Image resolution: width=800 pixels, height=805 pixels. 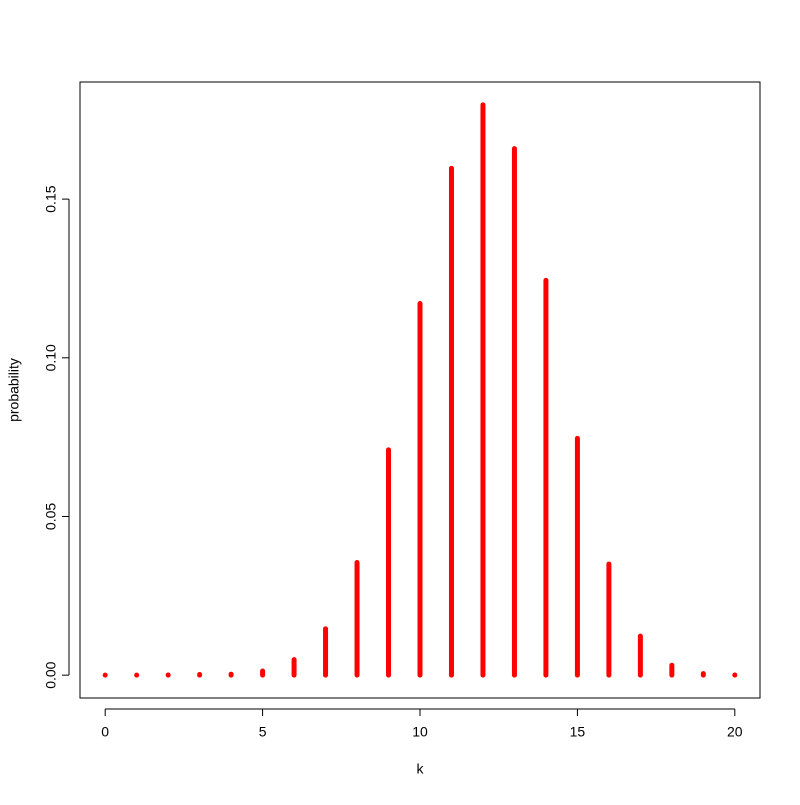 I want to click on x-tick-label: 20, so click(x=735, y=732).